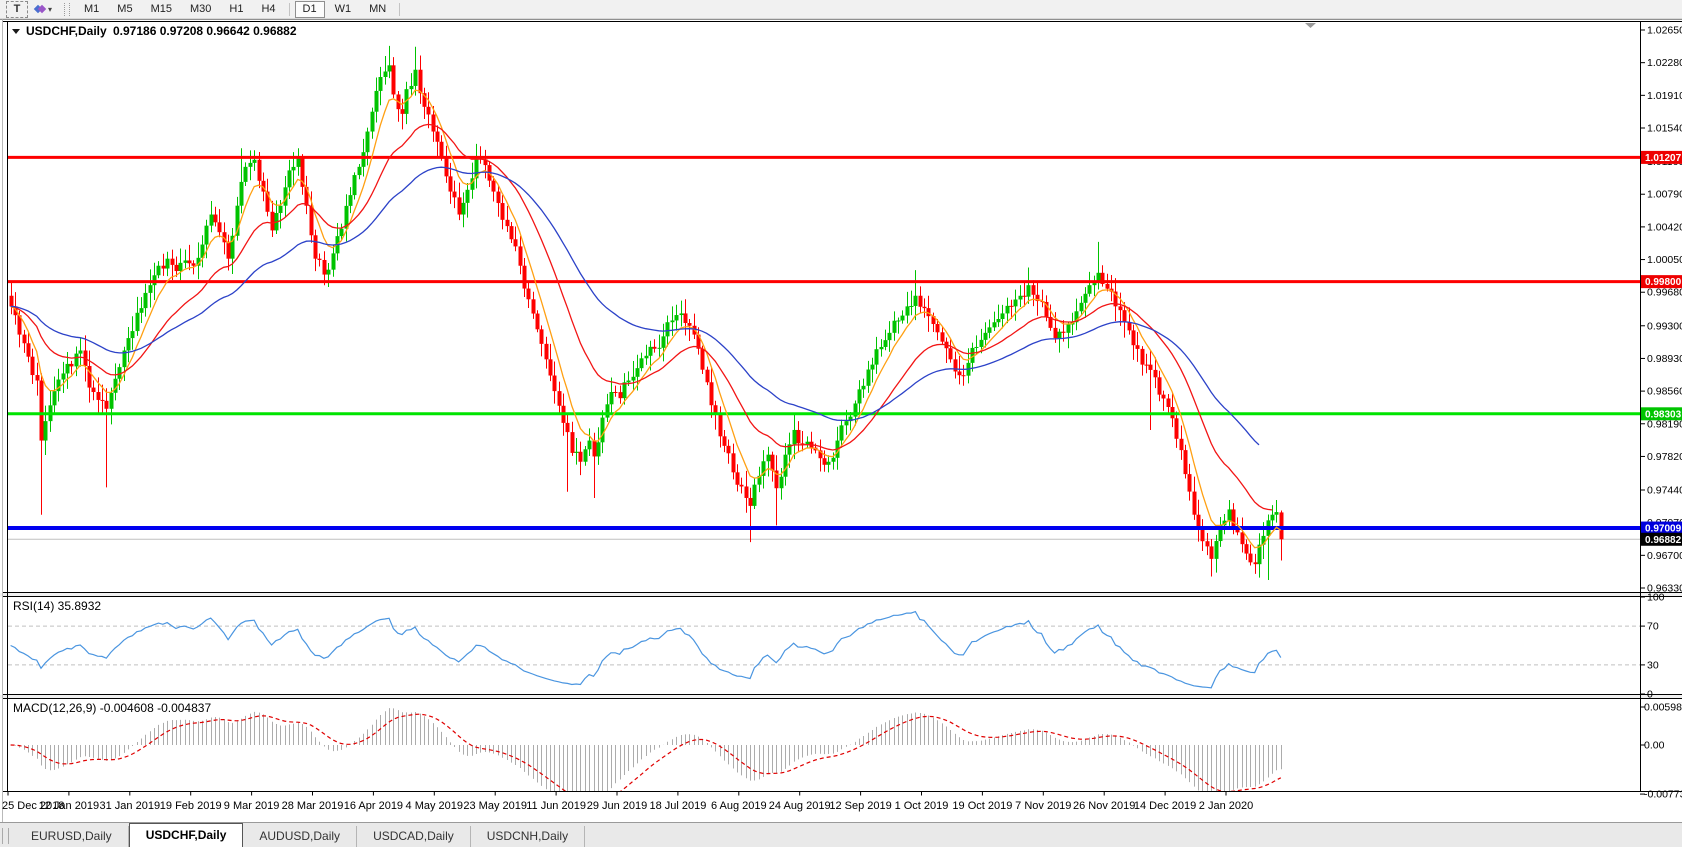 This screenshot has height=847, width=1682. I want to click on svg-text: 4 May 2019, so click(434, 806).